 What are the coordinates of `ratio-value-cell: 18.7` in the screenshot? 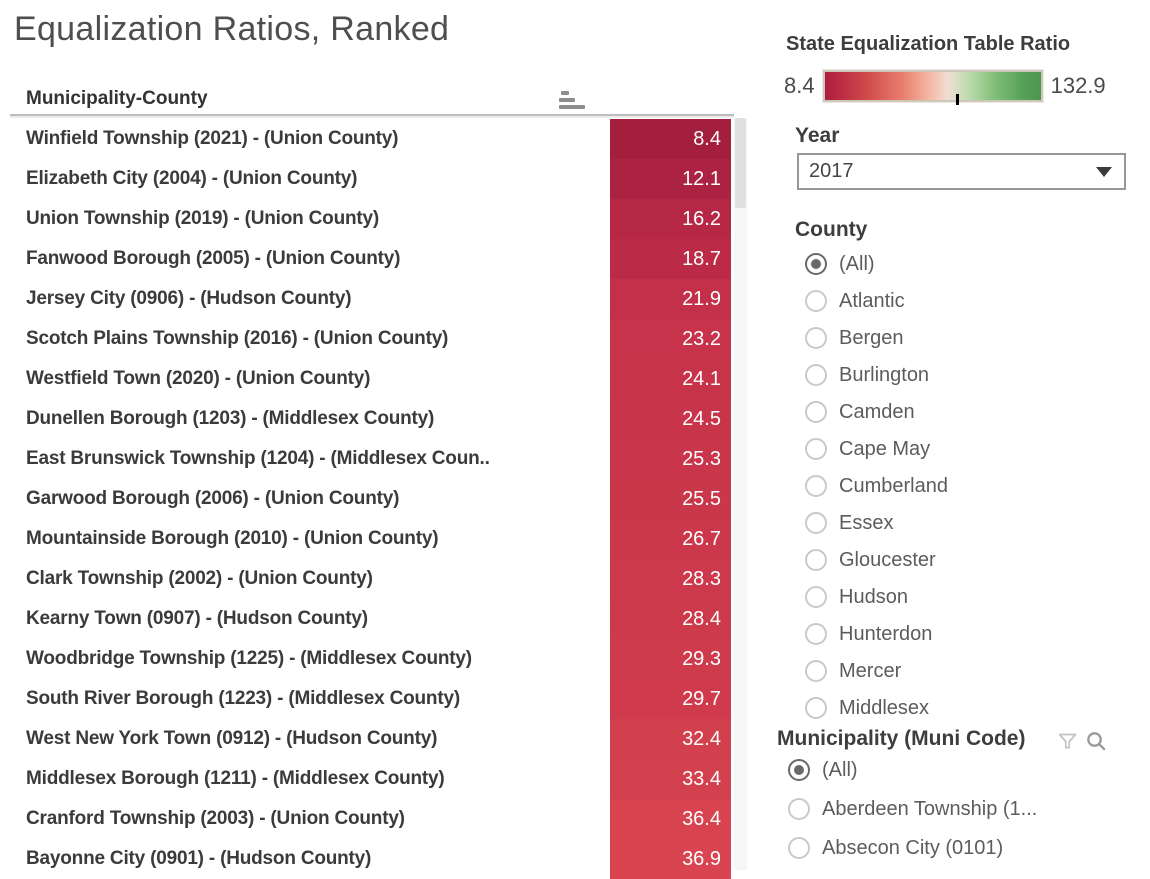 It's located at (670, 259).